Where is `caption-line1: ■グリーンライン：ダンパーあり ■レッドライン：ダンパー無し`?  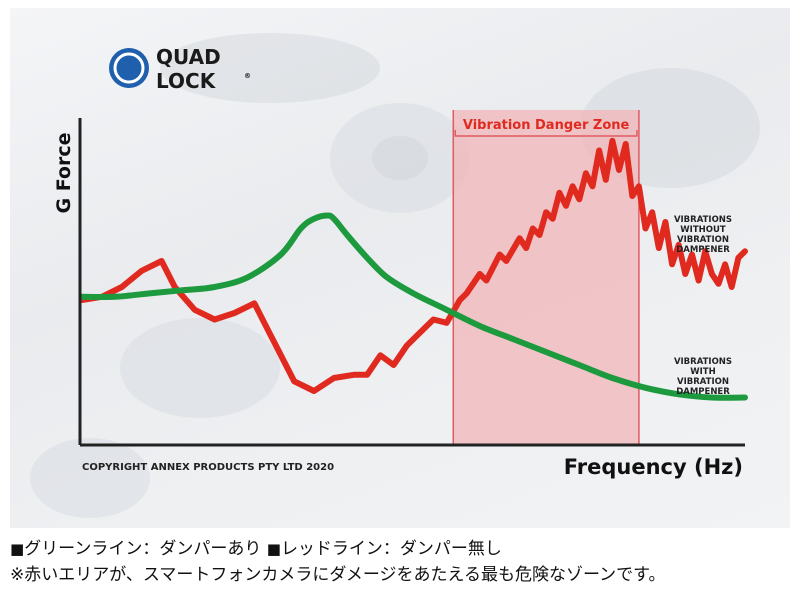 caption-line1: ■グリーンライン：ダンパーあり ■レッドライン：ダンパー無し is located at coordinates (400, 549).